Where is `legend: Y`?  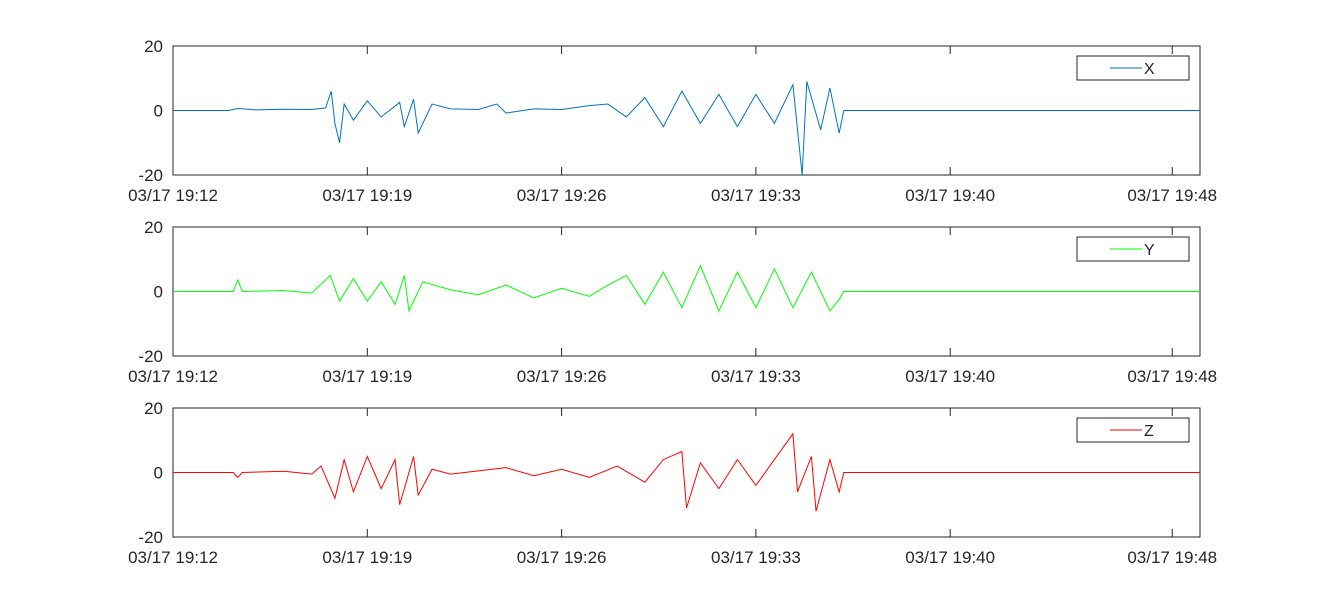
legend: Y is located at coordinates (1133, 249).